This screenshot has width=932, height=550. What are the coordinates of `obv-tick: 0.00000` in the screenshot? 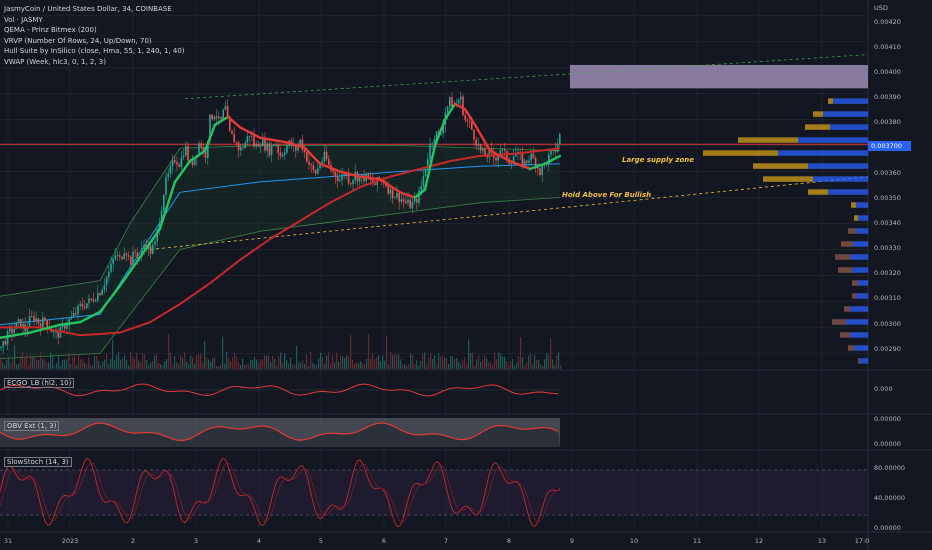 It's located at (887, 444).